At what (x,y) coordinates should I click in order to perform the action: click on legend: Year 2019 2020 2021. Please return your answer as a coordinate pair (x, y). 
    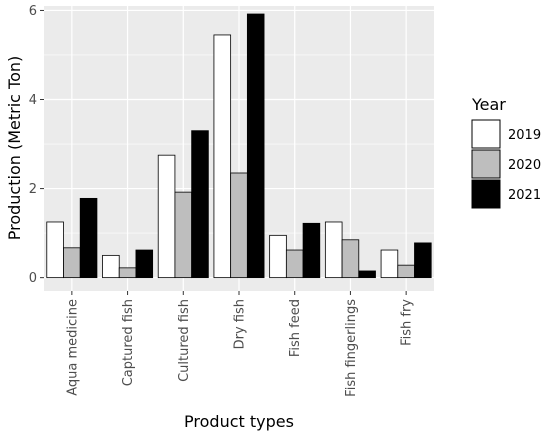
    Looking at the image, I should click on (506, 152).